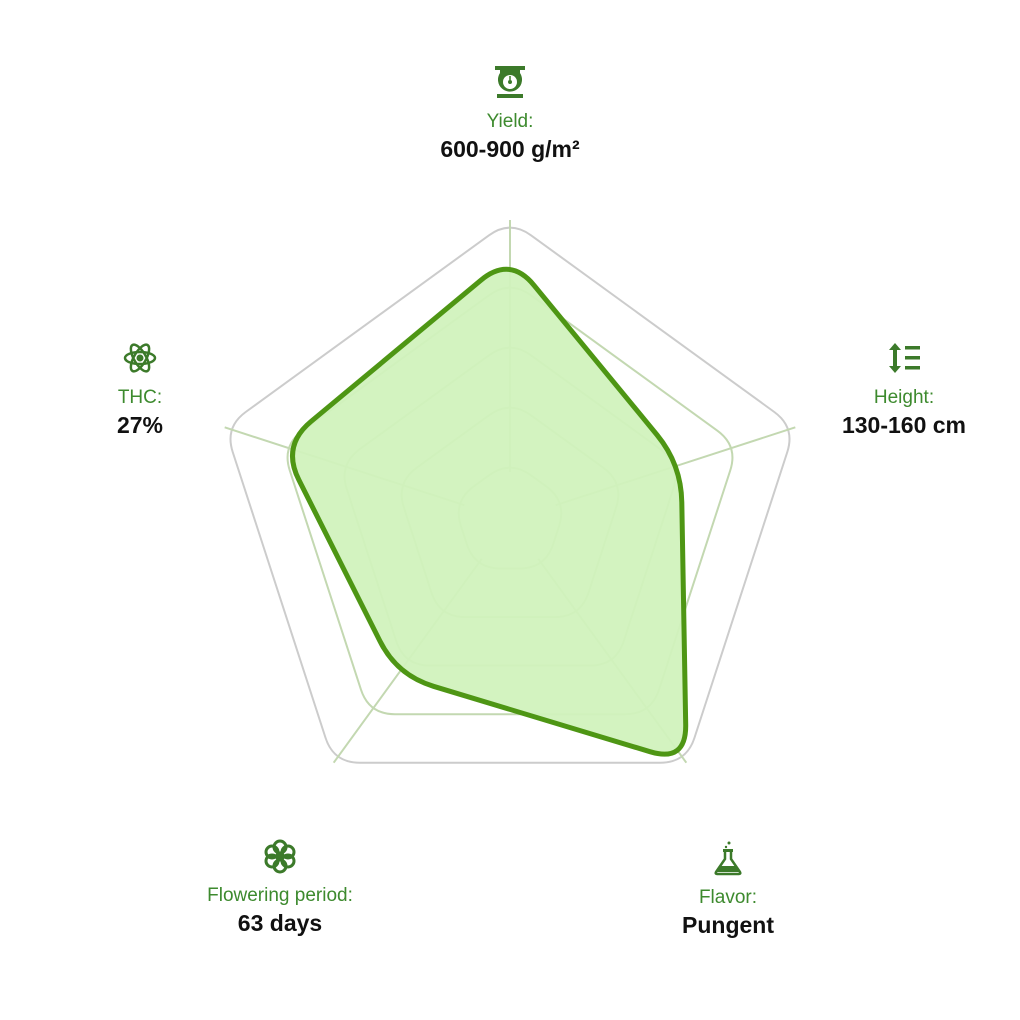  I want to click on scale-icon, so click(510, 82).